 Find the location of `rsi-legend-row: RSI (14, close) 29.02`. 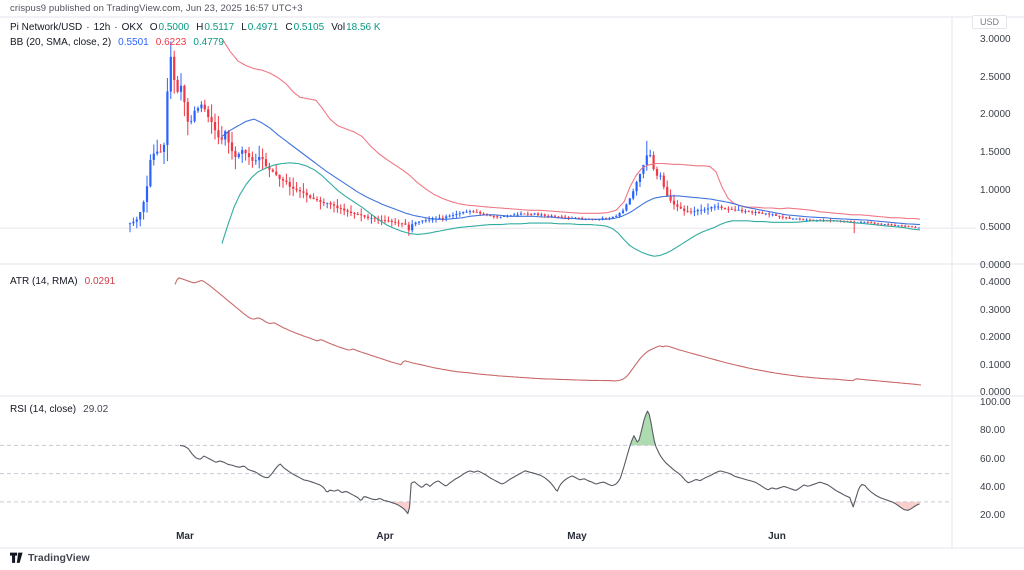

rsi-legend-row: RSI (14, close) 29.02 is located at coordinates (59, 409).